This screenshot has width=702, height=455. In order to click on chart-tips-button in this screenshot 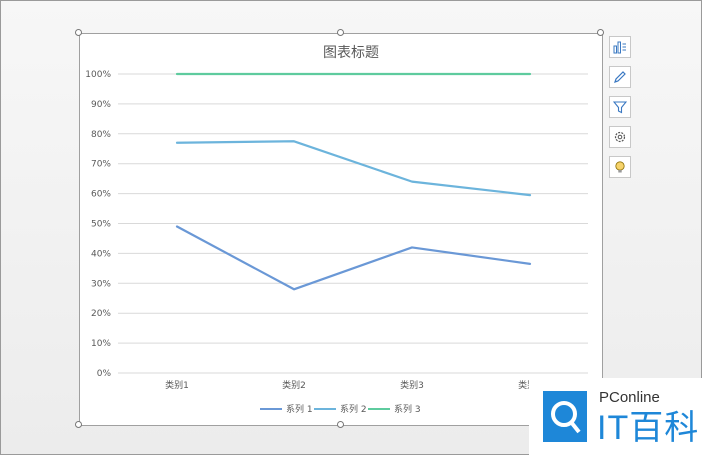, I will do `click(620, 167)`.